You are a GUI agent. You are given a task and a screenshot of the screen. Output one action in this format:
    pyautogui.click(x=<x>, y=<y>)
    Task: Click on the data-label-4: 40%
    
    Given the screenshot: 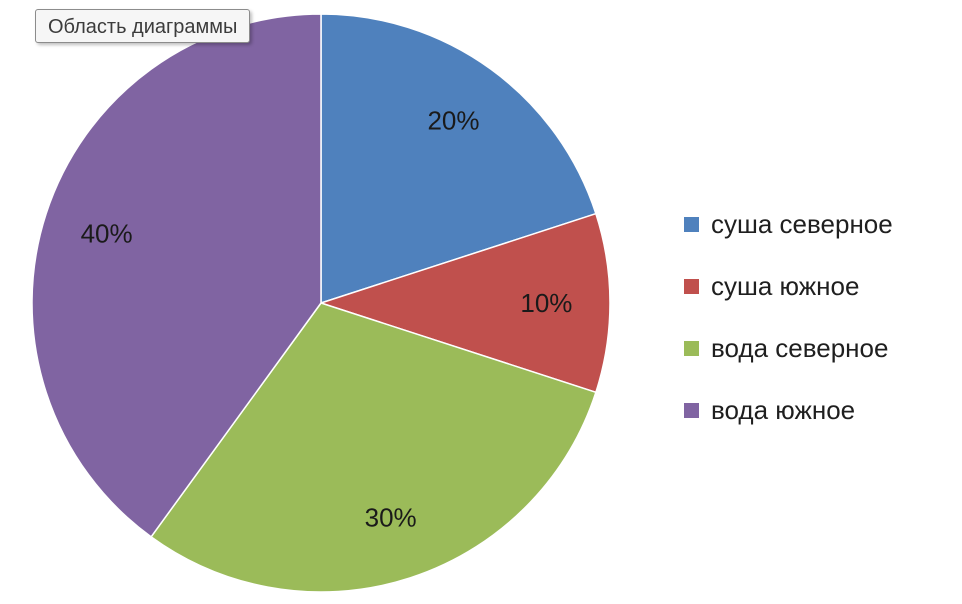 What is the action you would take?
    pyautogui.click(x=107, y=233)
    